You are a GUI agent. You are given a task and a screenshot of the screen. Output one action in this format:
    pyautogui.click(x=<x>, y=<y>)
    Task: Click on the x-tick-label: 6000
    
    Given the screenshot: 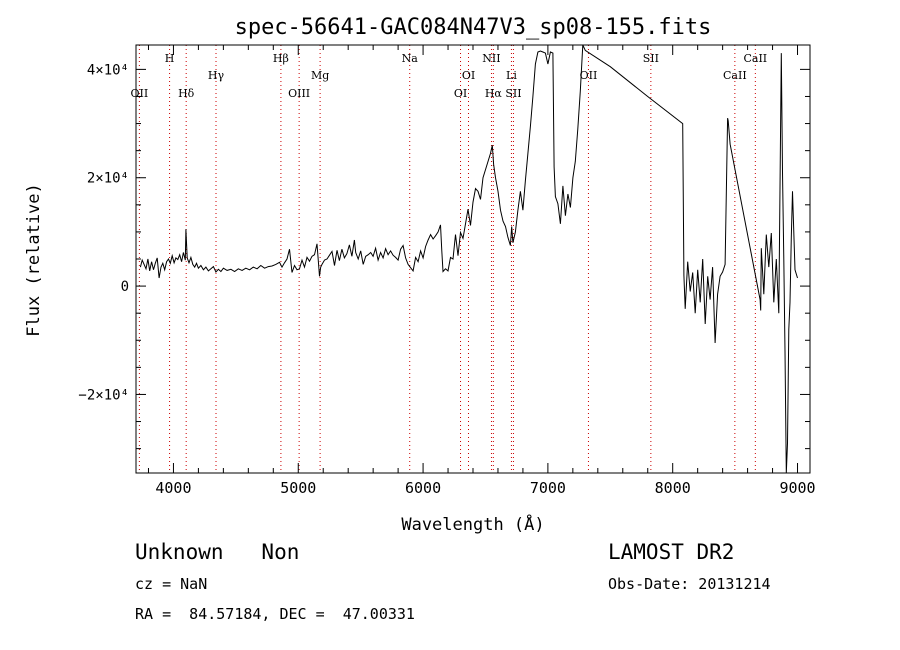 What is the action you would take?
    pyautogui.click(x=423, y=488)
    